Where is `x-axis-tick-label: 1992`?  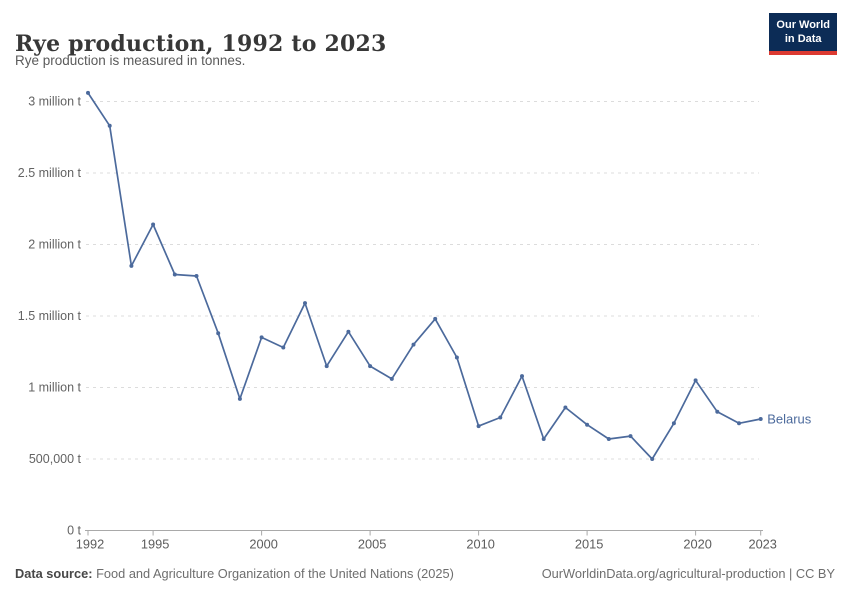
x-axis-tick-label: 1992 is located at coordinates (90, 544).